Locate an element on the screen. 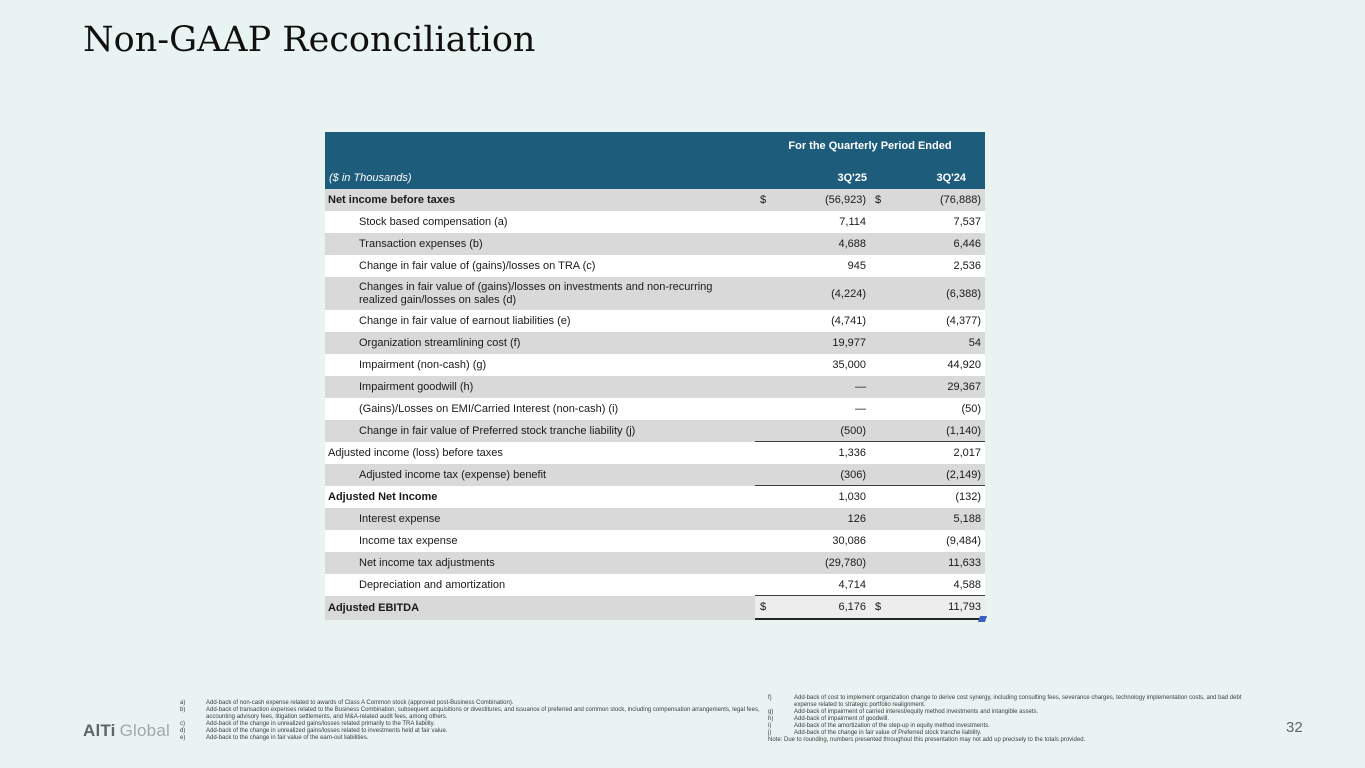  row-value-3q25: 30,086 is located at coordinates (849, 541).